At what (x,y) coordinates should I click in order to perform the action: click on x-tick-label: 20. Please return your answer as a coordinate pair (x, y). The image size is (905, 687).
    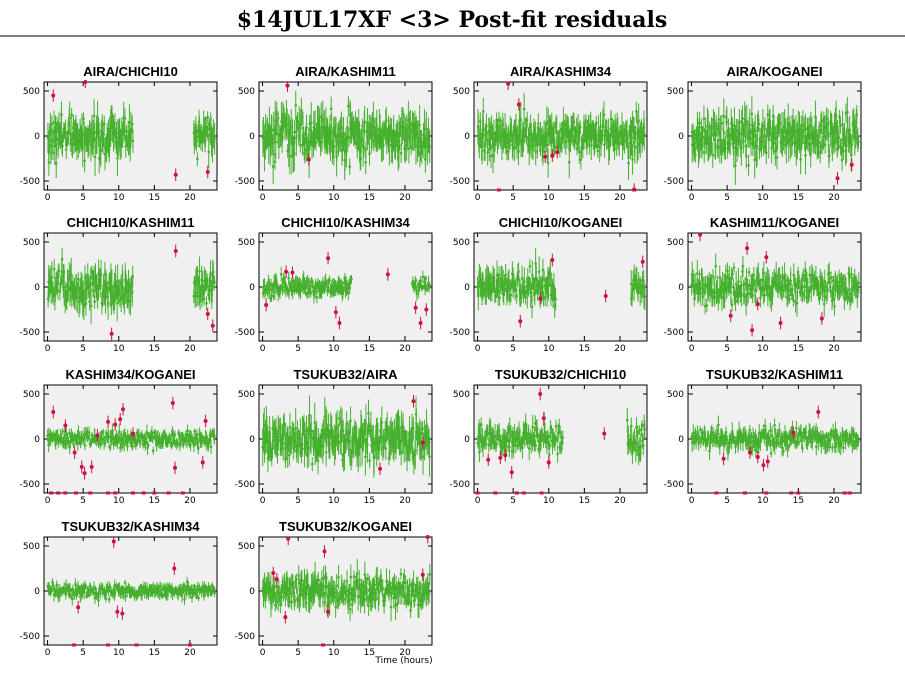
    Looking at the image, I should click on (834, 198).